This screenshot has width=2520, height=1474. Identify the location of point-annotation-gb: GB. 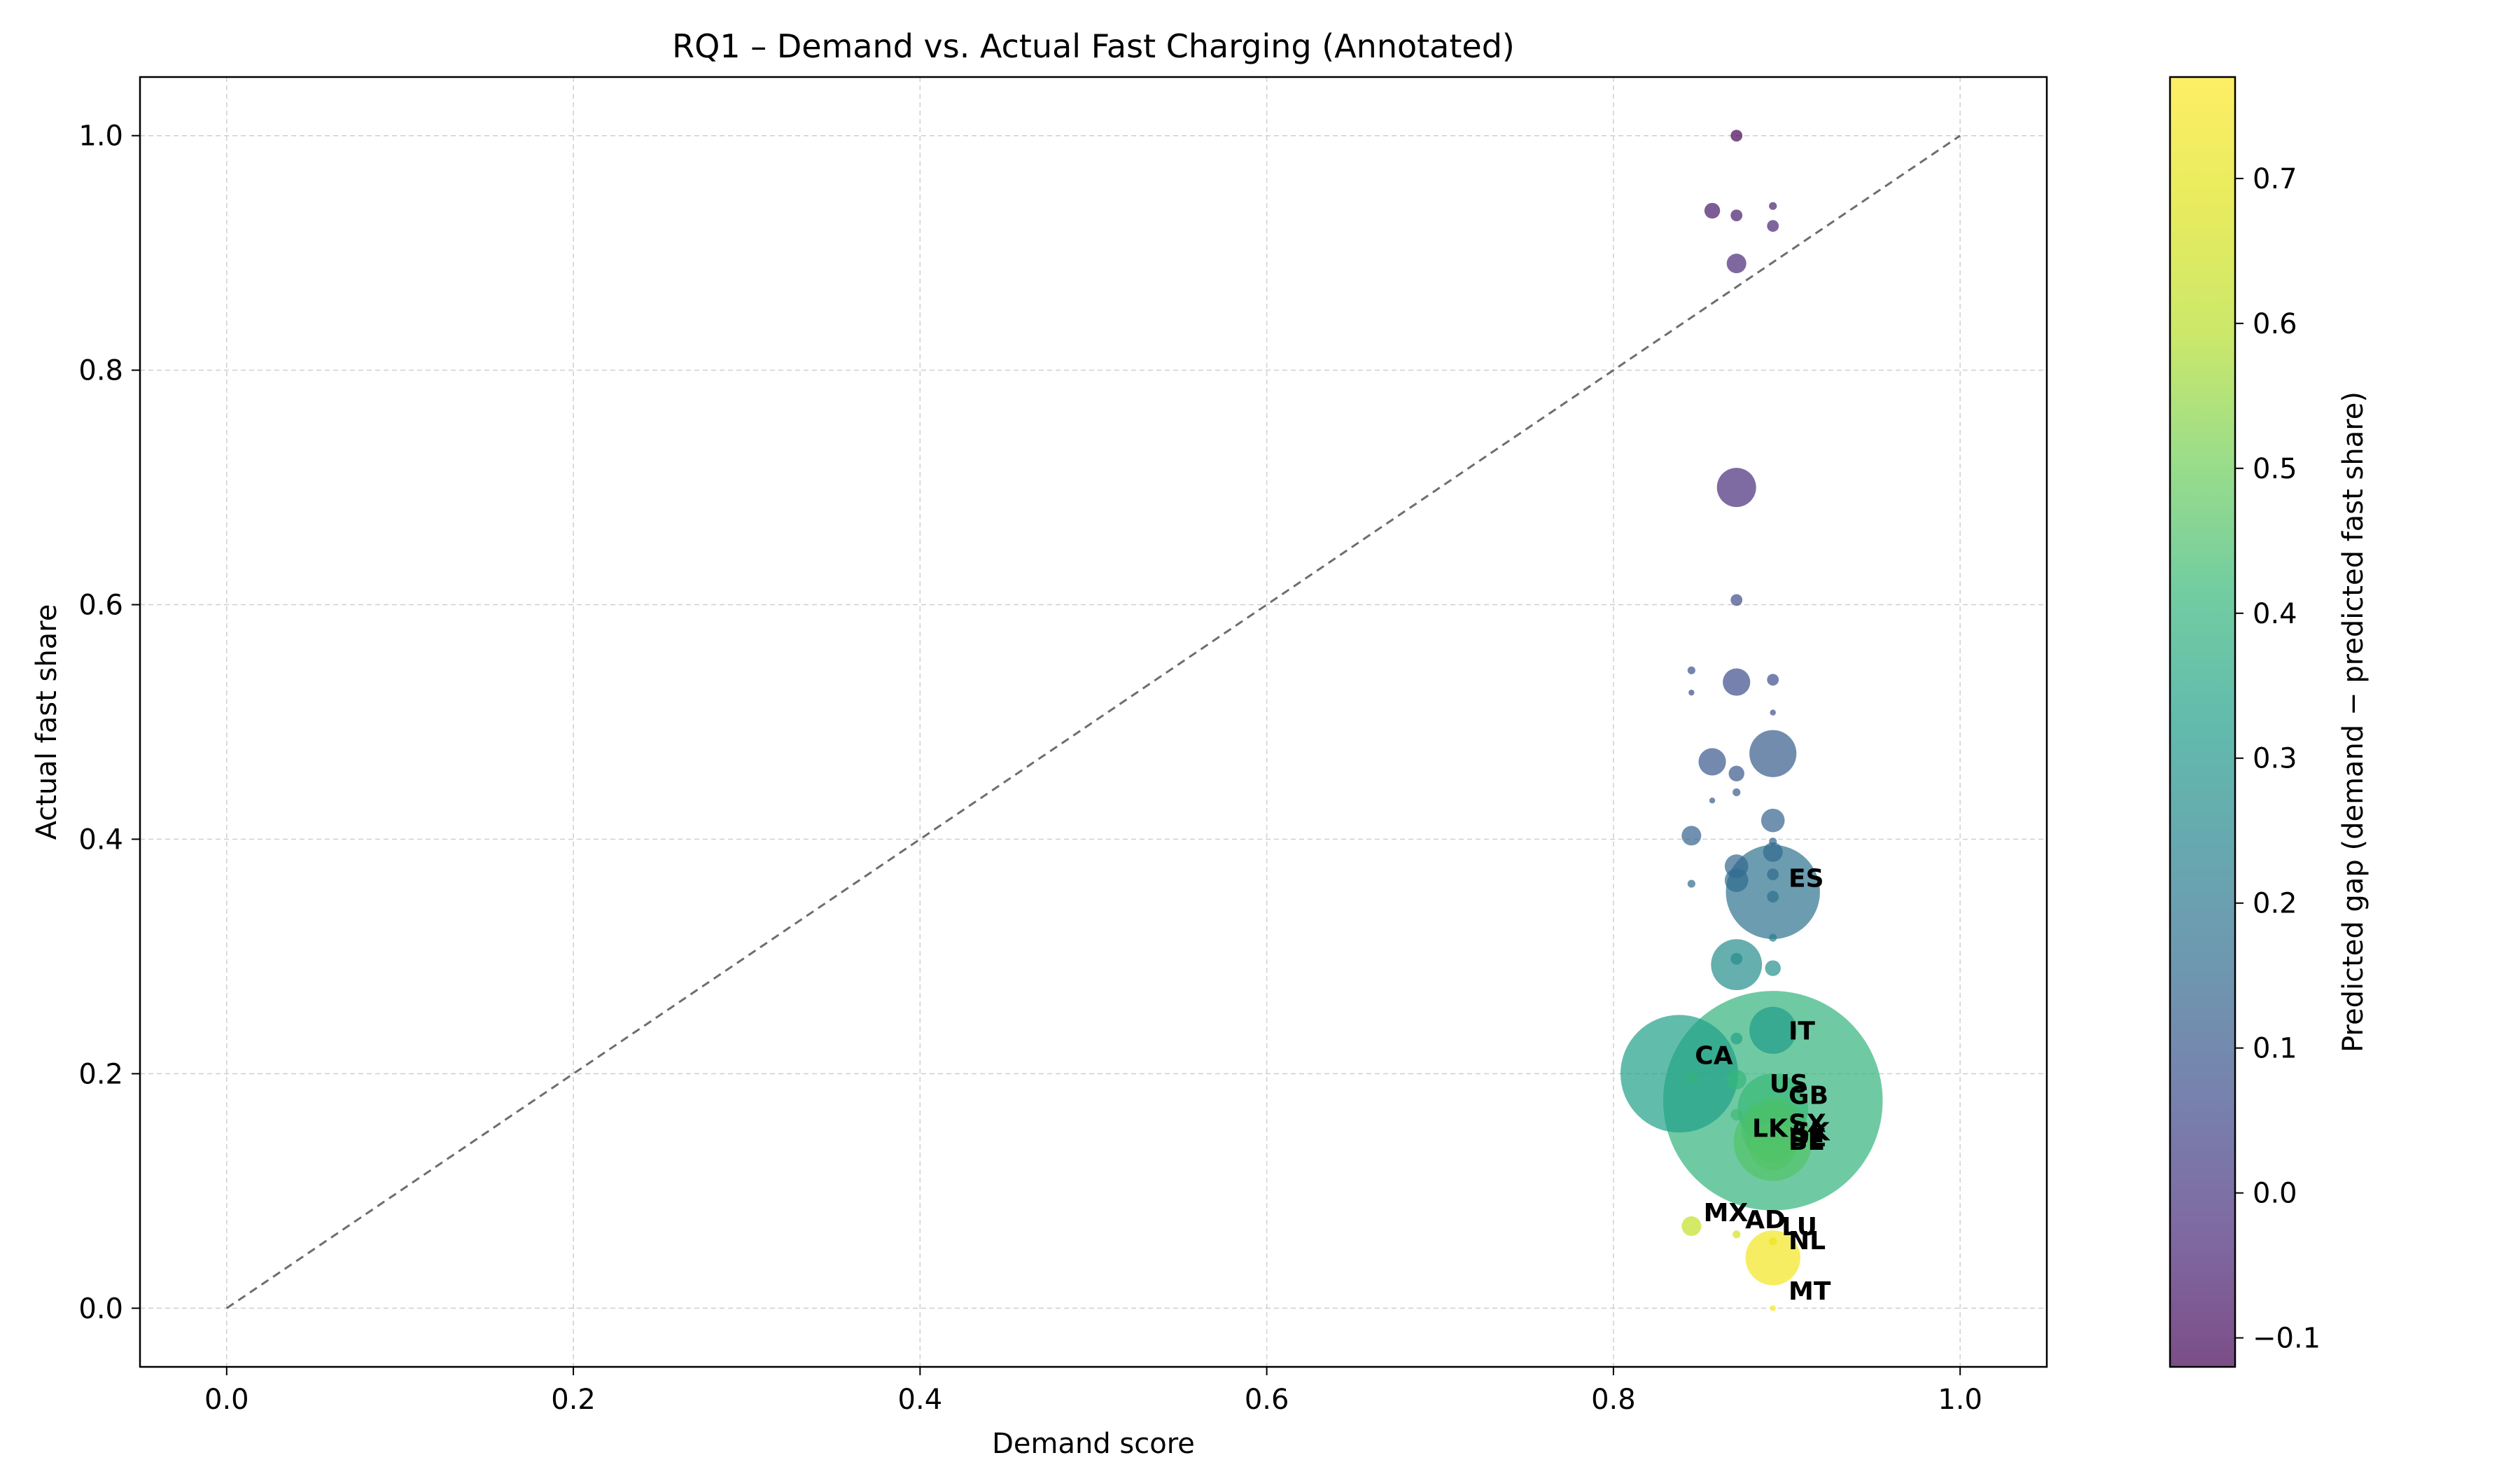
(1808, 1096).